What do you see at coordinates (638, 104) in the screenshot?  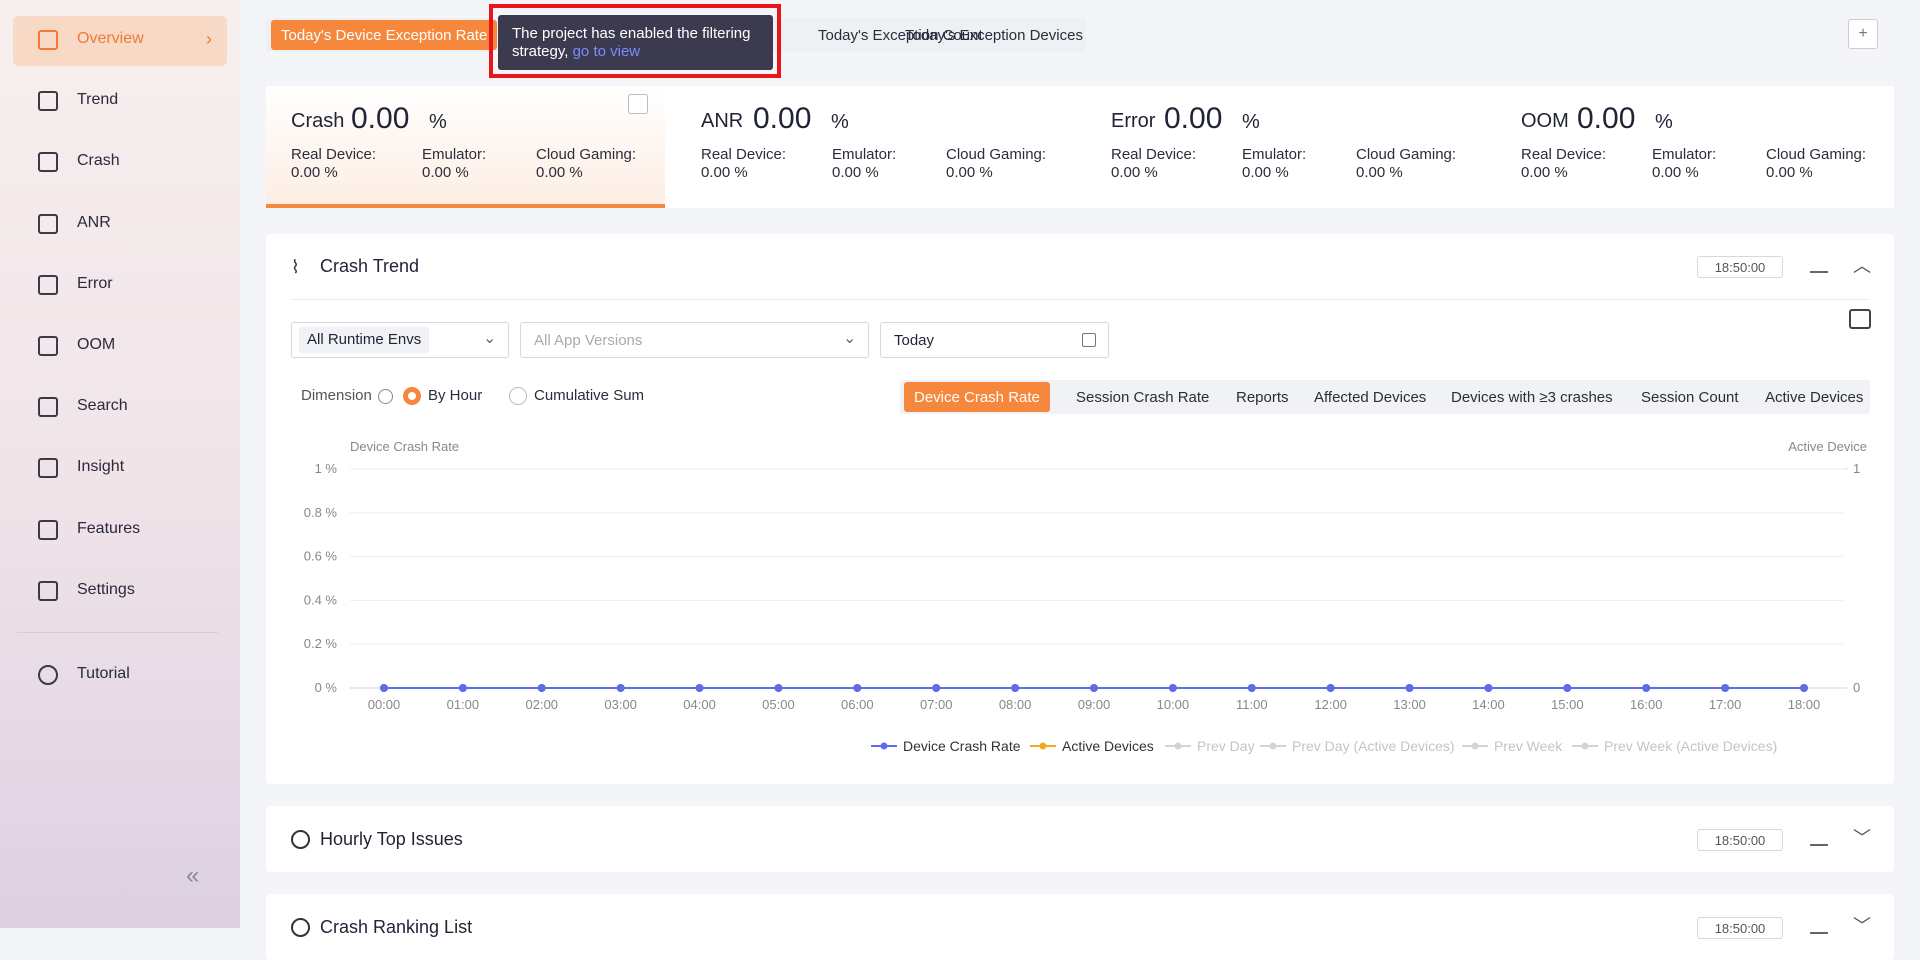 I see `filter-icon` at bounding box center [638, 104].